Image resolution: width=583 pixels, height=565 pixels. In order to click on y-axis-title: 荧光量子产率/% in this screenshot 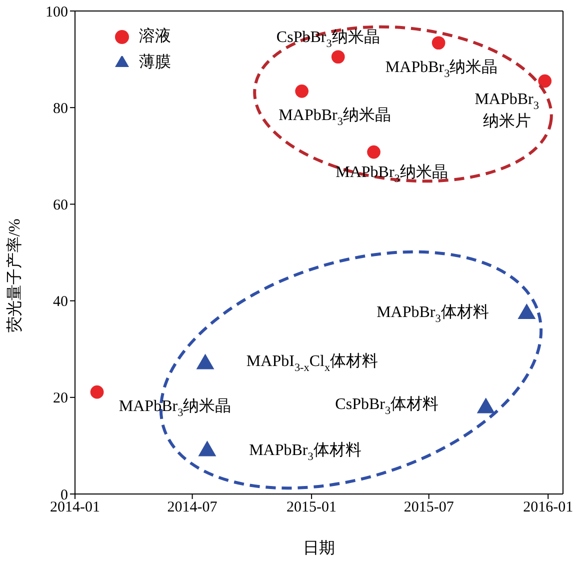, I will do `click(15, 275)`.